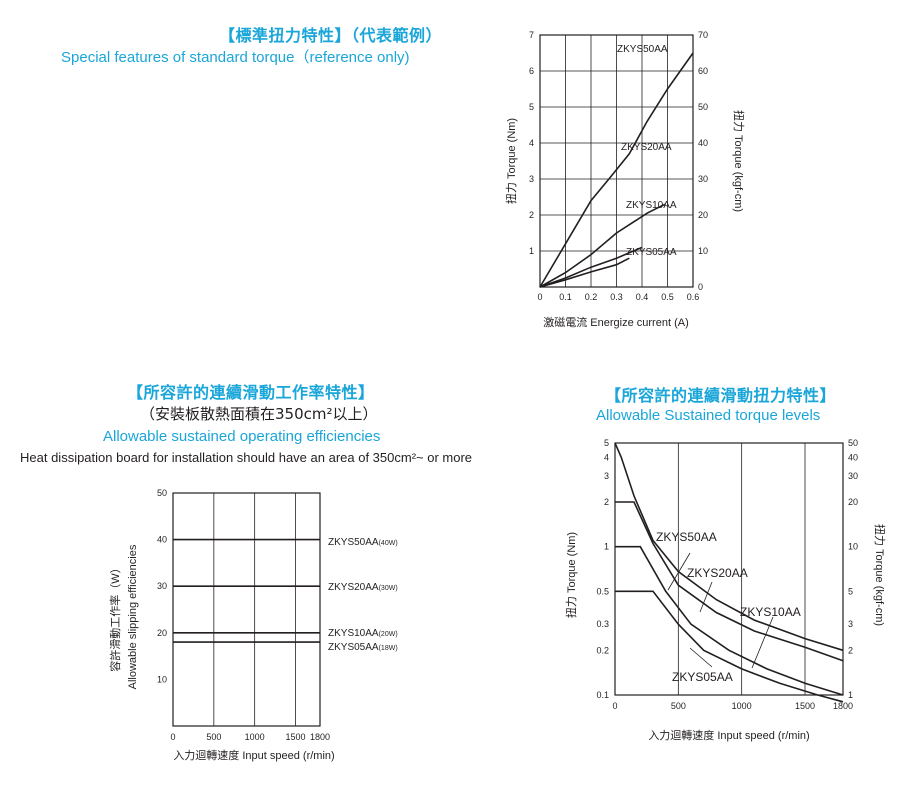 Image resolution: width=900 pixels, height=785 pixels. What do you see at coordinates (162, 493) in the screenshot?
I see `c2-ytick-label: 50` at bounding box center [162, 493].